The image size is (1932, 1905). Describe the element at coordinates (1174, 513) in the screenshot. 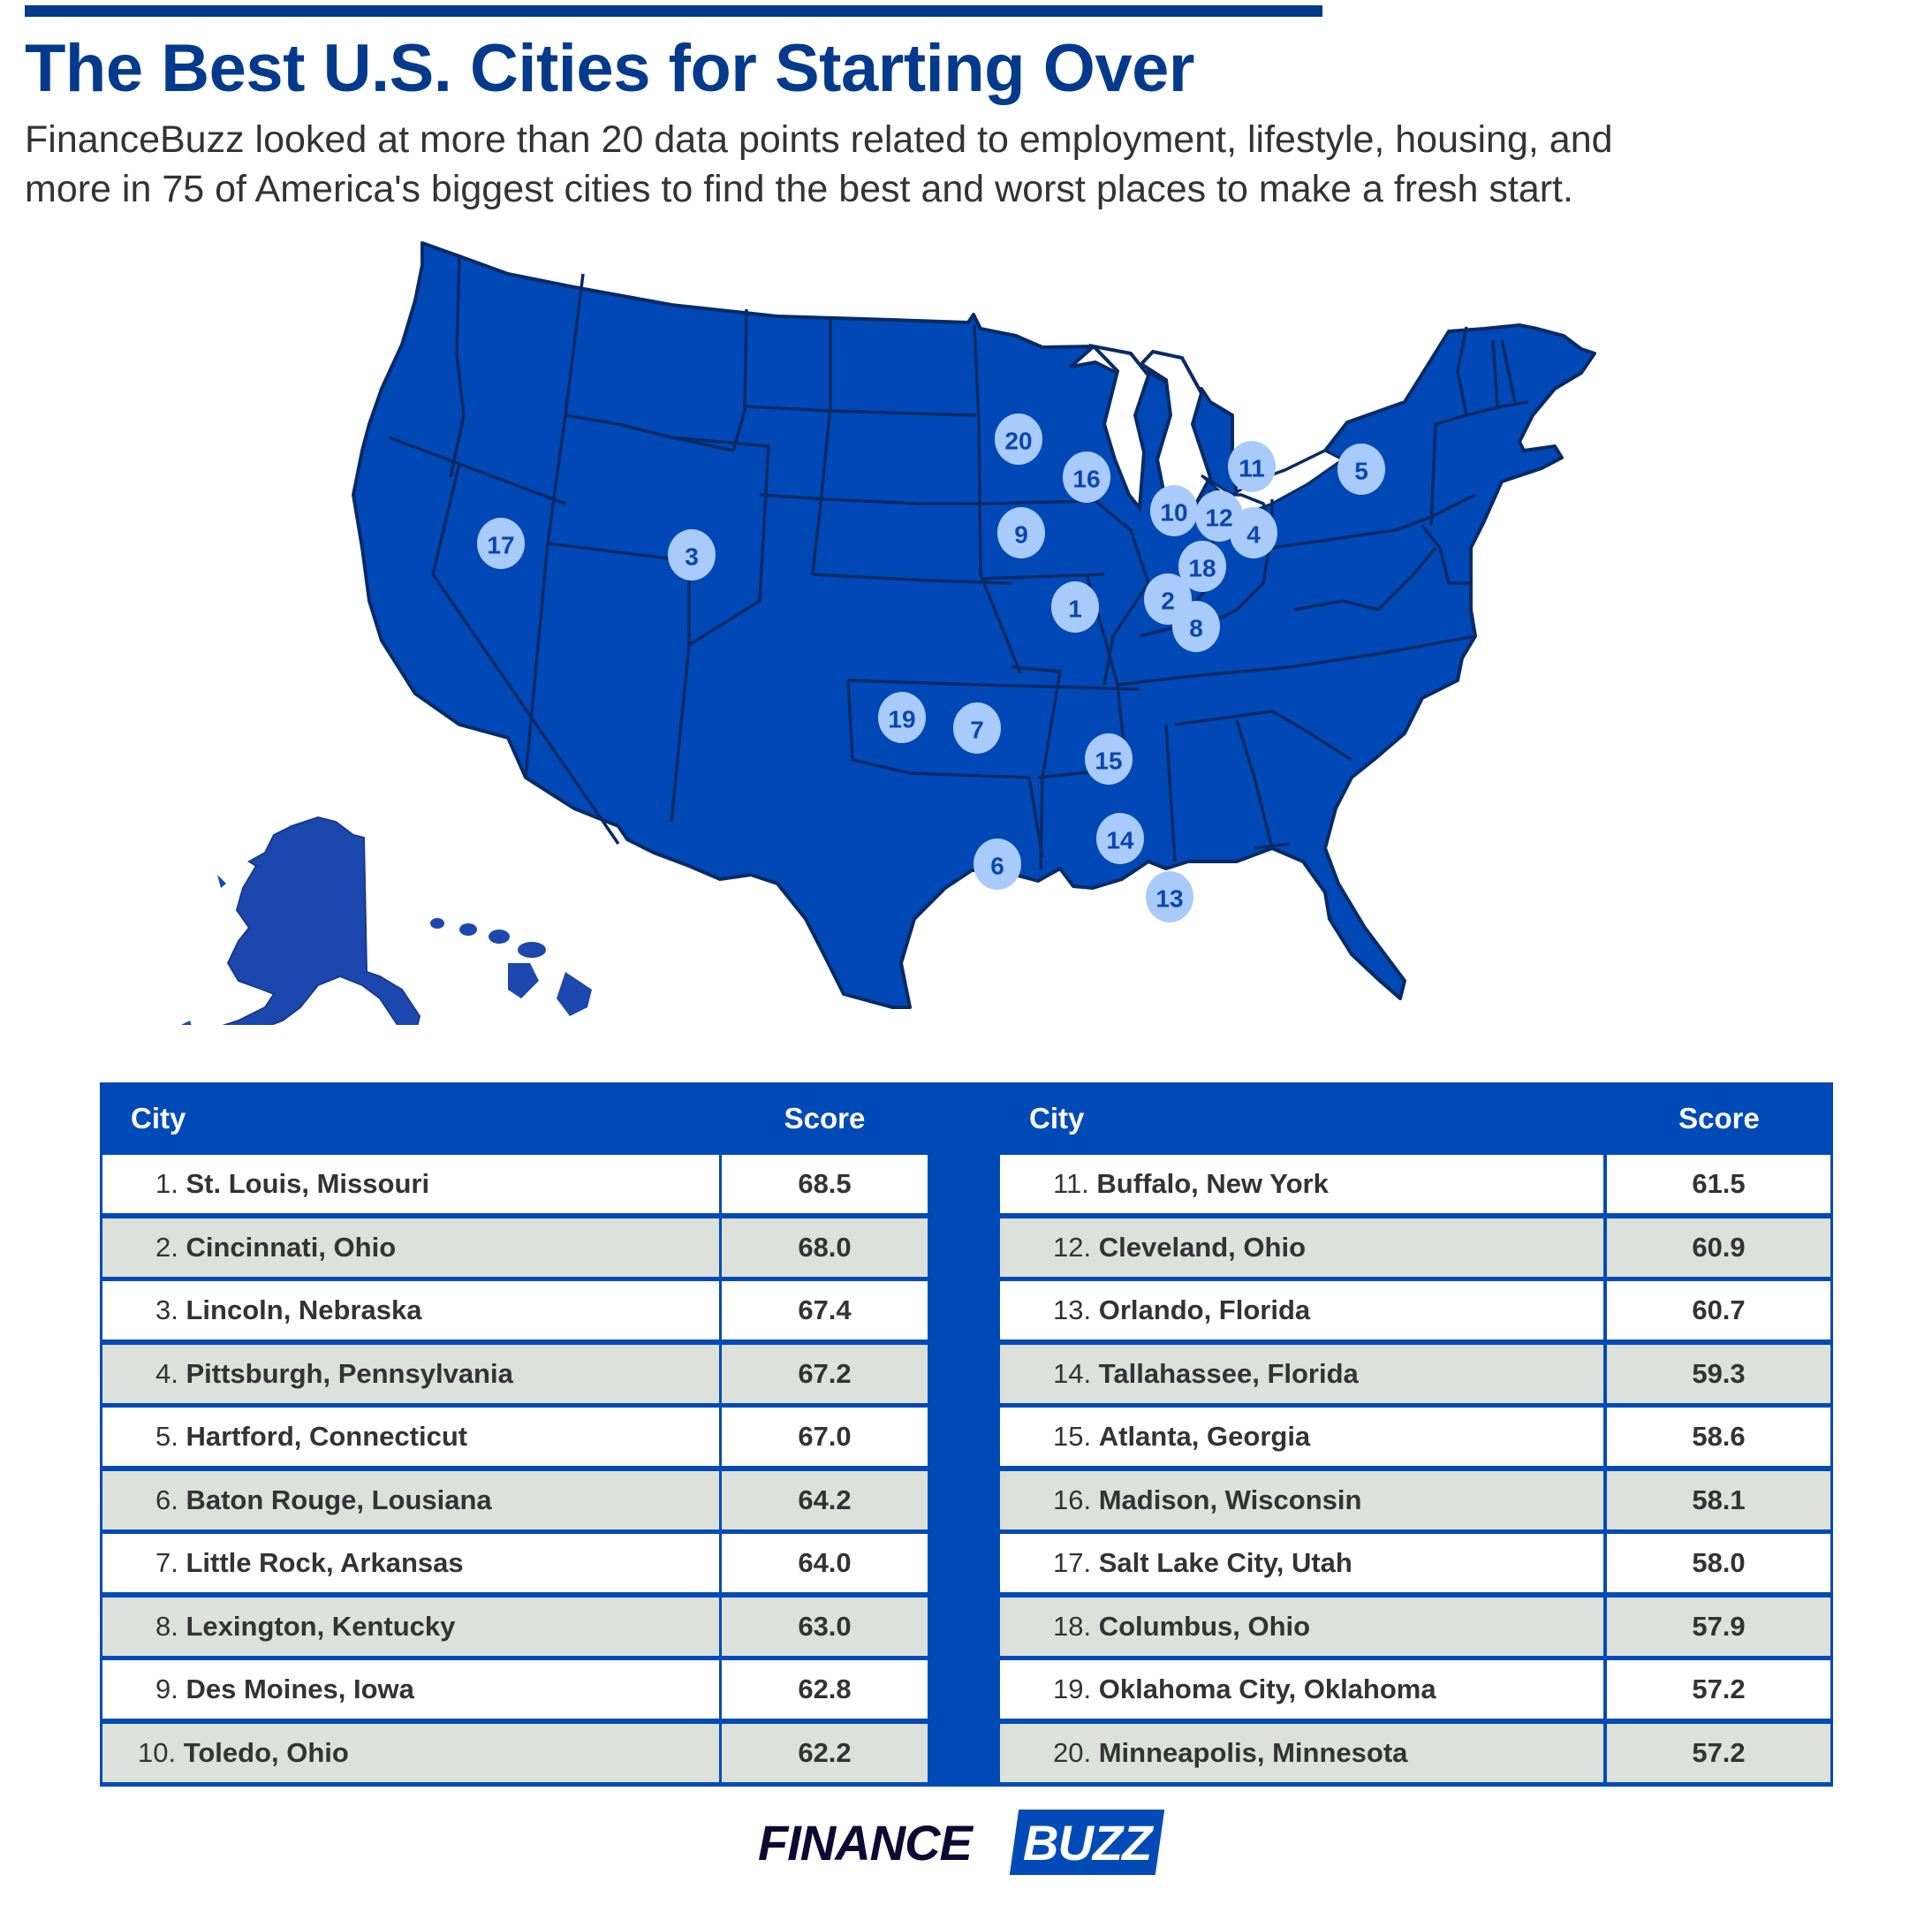

I see `marker-label: 10` at that location.